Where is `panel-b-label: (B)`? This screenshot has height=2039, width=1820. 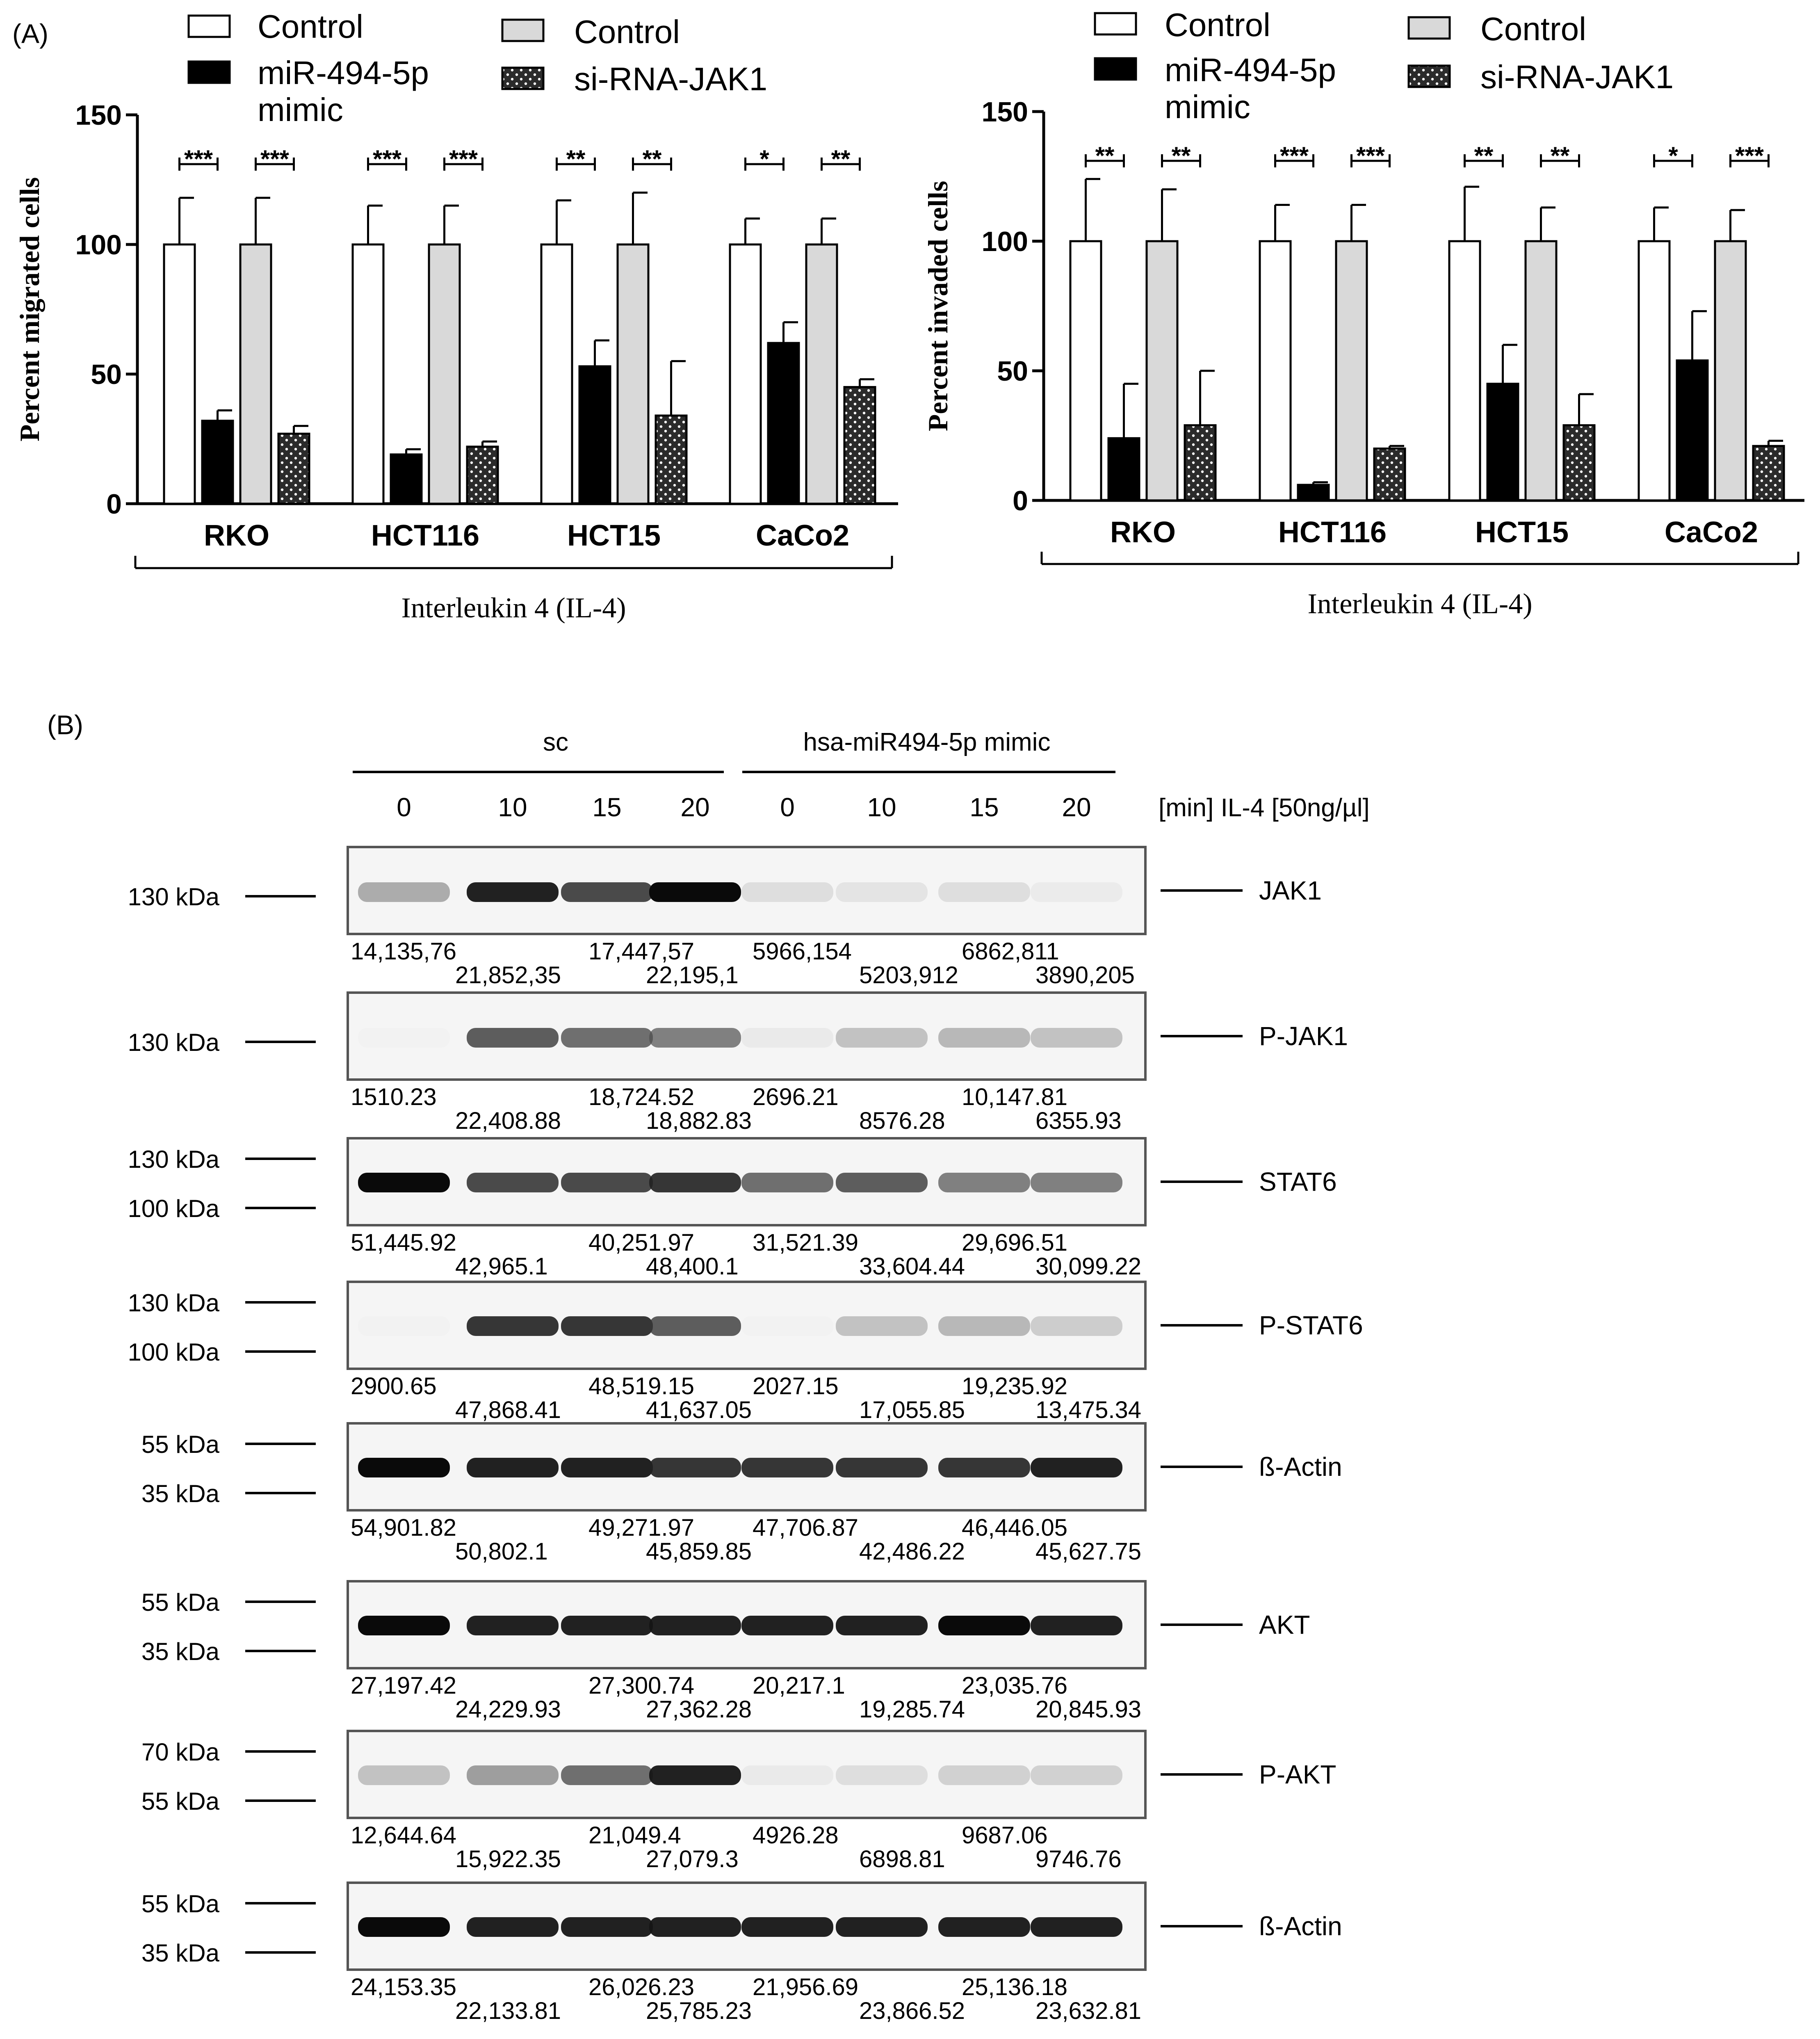
panel-b-label: (B) is located at coordinates (65, 725).